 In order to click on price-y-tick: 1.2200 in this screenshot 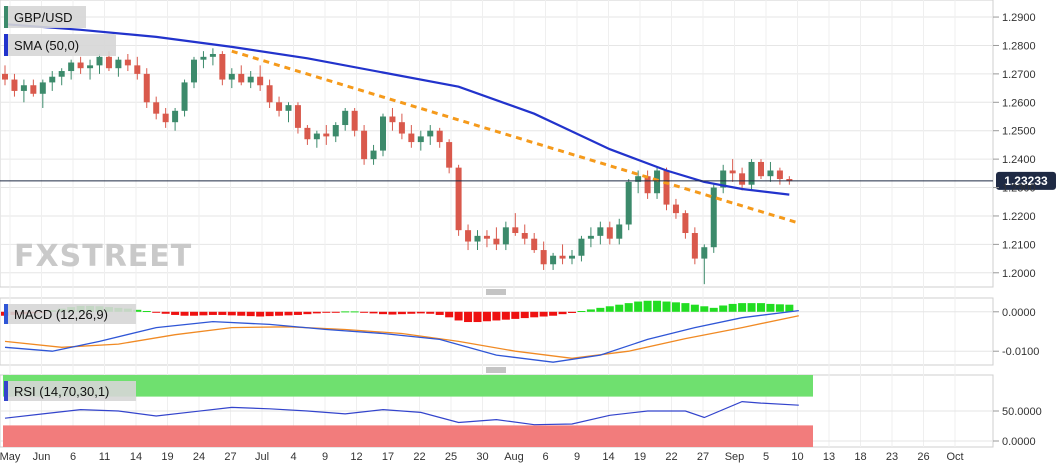, I will do `click(1019, 217)`.